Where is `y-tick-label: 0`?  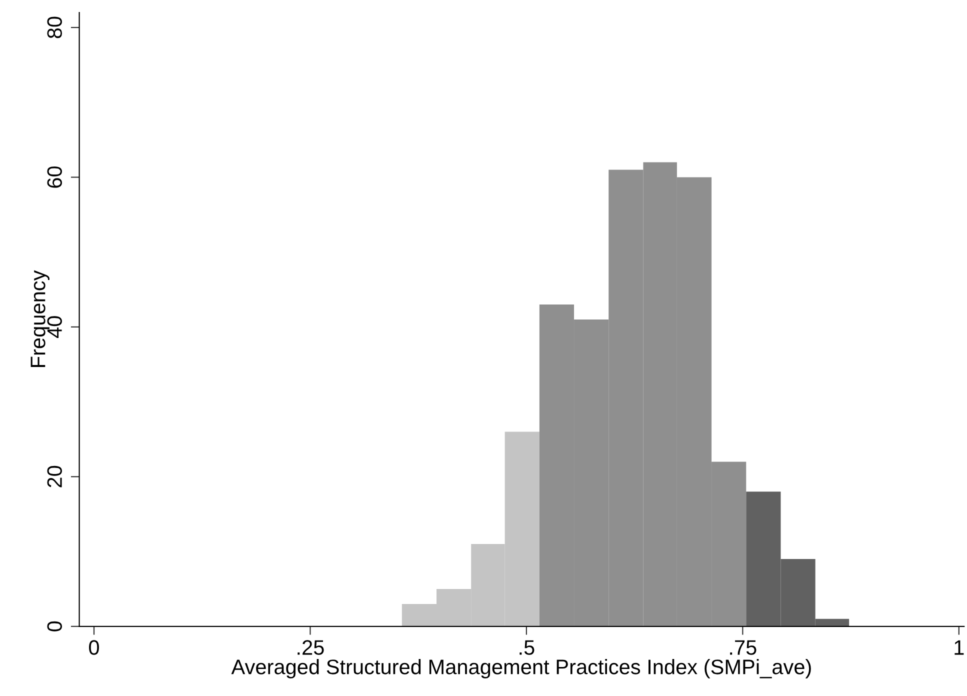
y-tick-label: 0 is located at coordinates (54, 626).